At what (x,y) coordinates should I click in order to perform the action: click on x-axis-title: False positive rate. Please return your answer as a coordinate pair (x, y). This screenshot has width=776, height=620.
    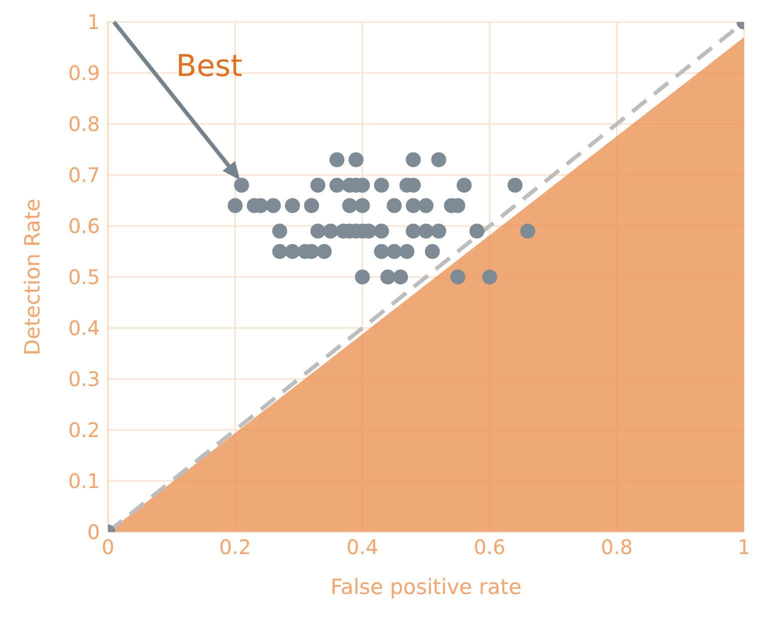
    Looking at the image, I should click on (426, 587).